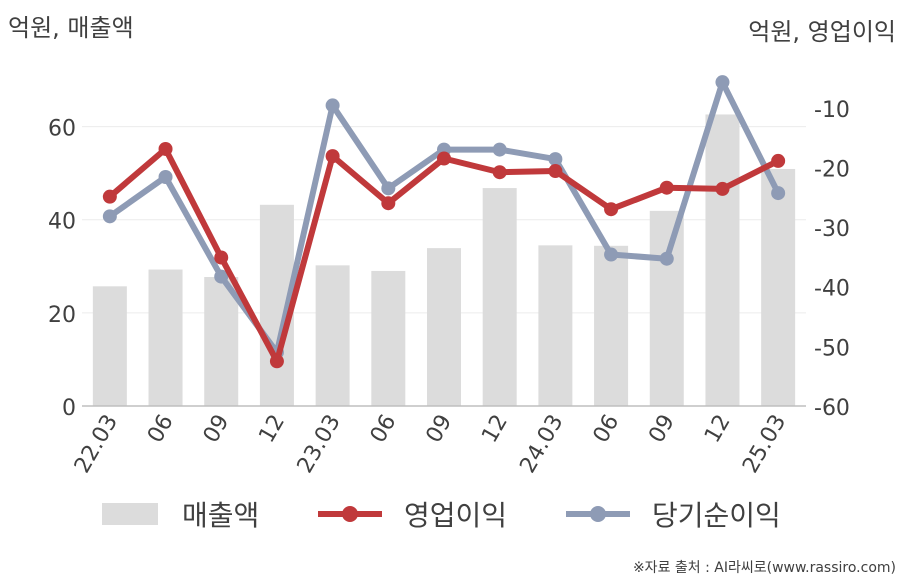 This screenshot has width=908, height=580. What do you see at coordinates (96, 444) in the screenshot?
I see `x-tick-label: 22.03` at bounding box center [96, 444].